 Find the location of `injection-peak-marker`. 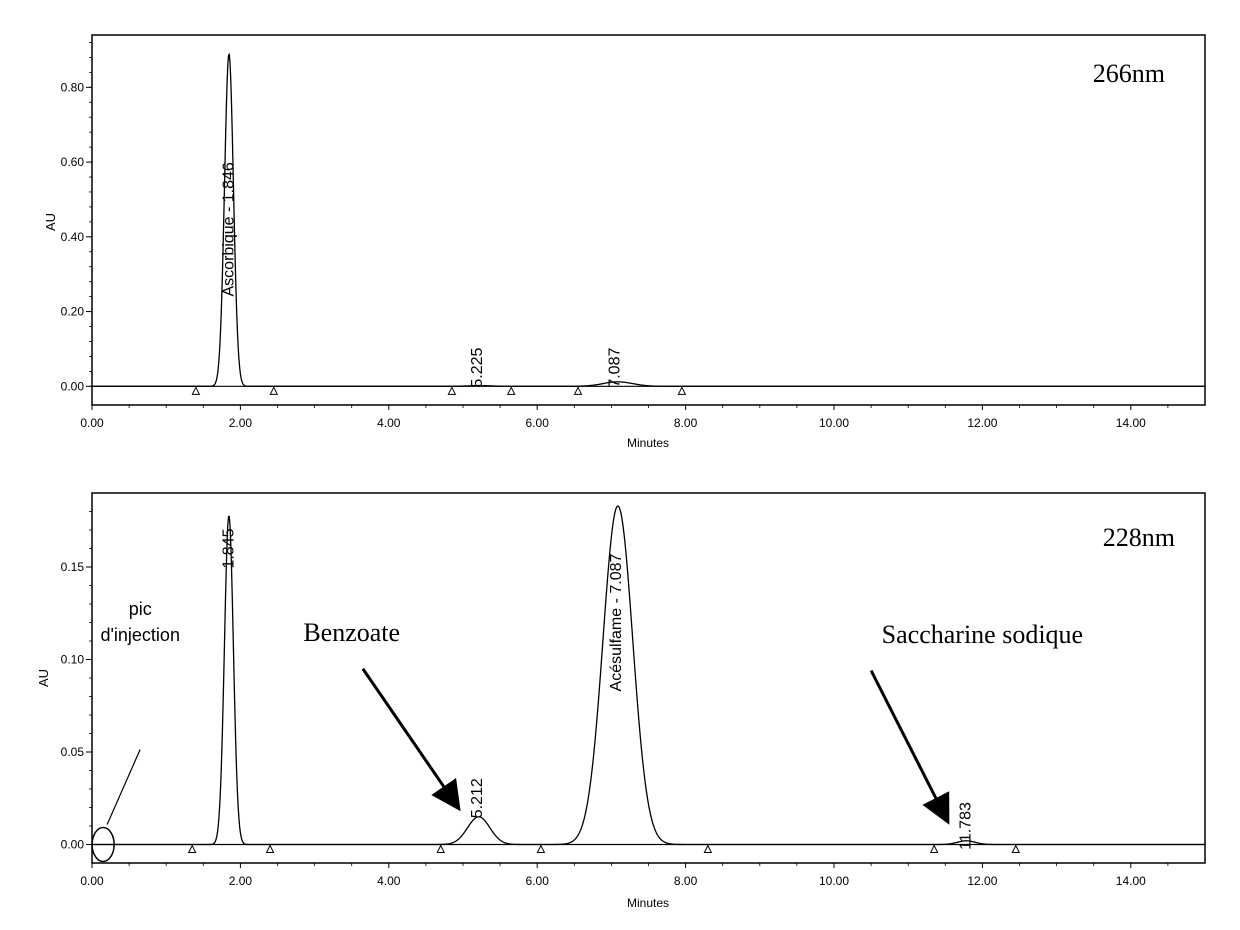

injection-peak-marker is located at coordinates (103, 844).